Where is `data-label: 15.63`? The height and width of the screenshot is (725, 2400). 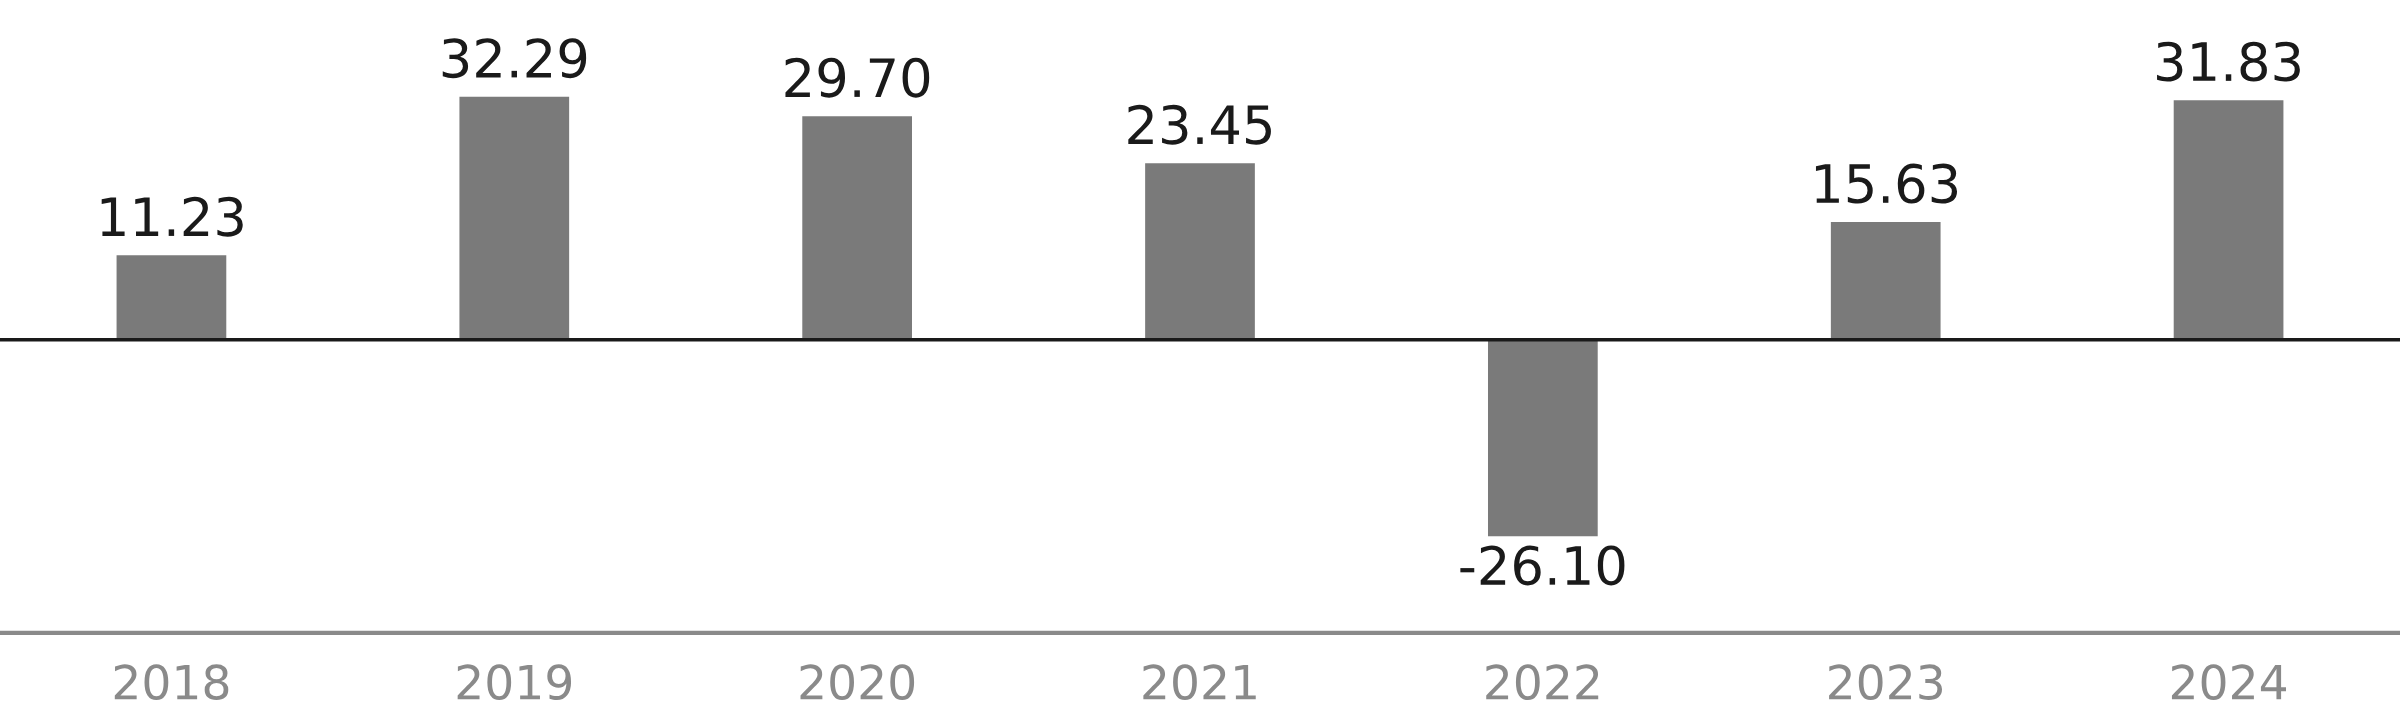
data-label: 15.63 is located at coordinates (1886, 183).